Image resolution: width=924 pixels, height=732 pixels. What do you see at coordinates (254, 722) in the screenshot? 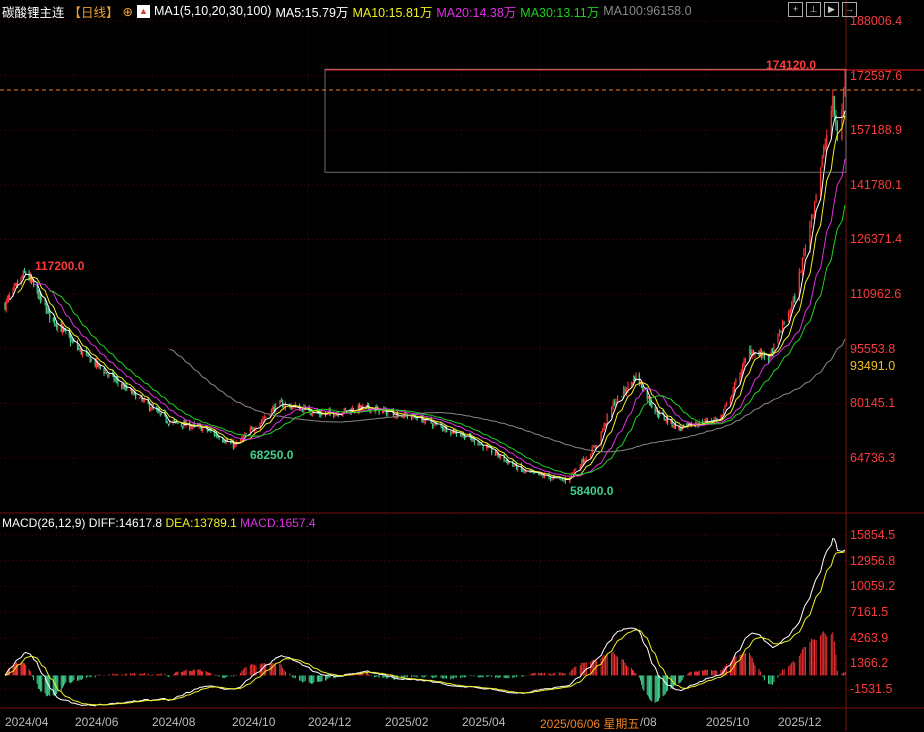
I see `date-tick: 2024/10` at bounding box center [254, 722].